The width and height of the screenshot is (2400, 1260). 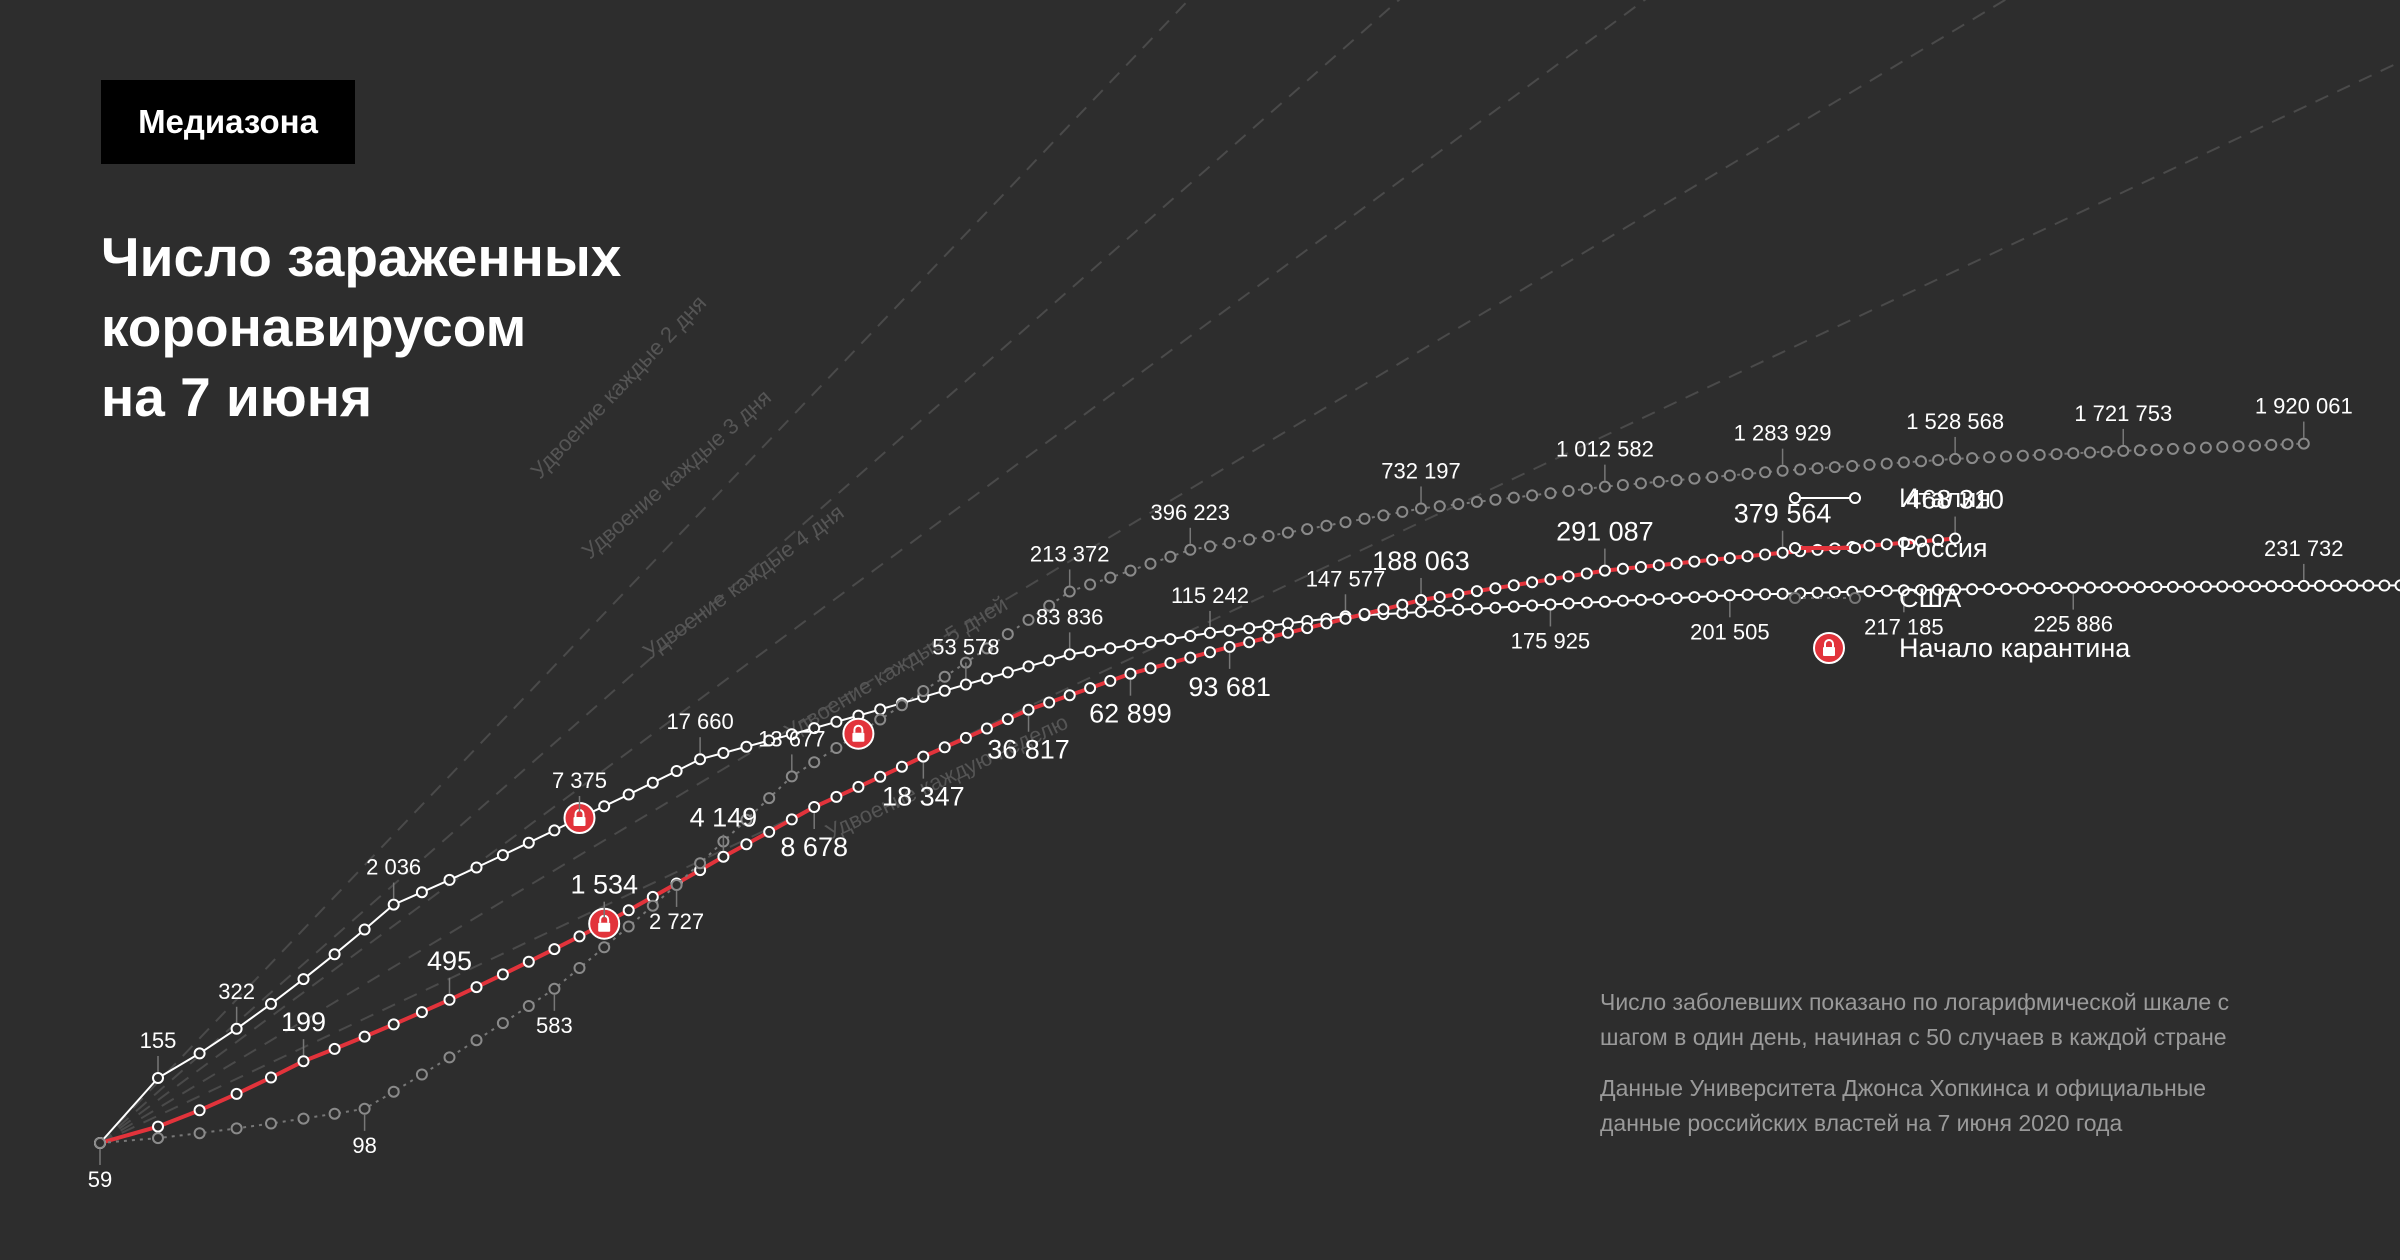 What do you see at coordinates (858, 728) in the screenshot?
I see `lock-icon-shackle` at bounding box center [858, 728].